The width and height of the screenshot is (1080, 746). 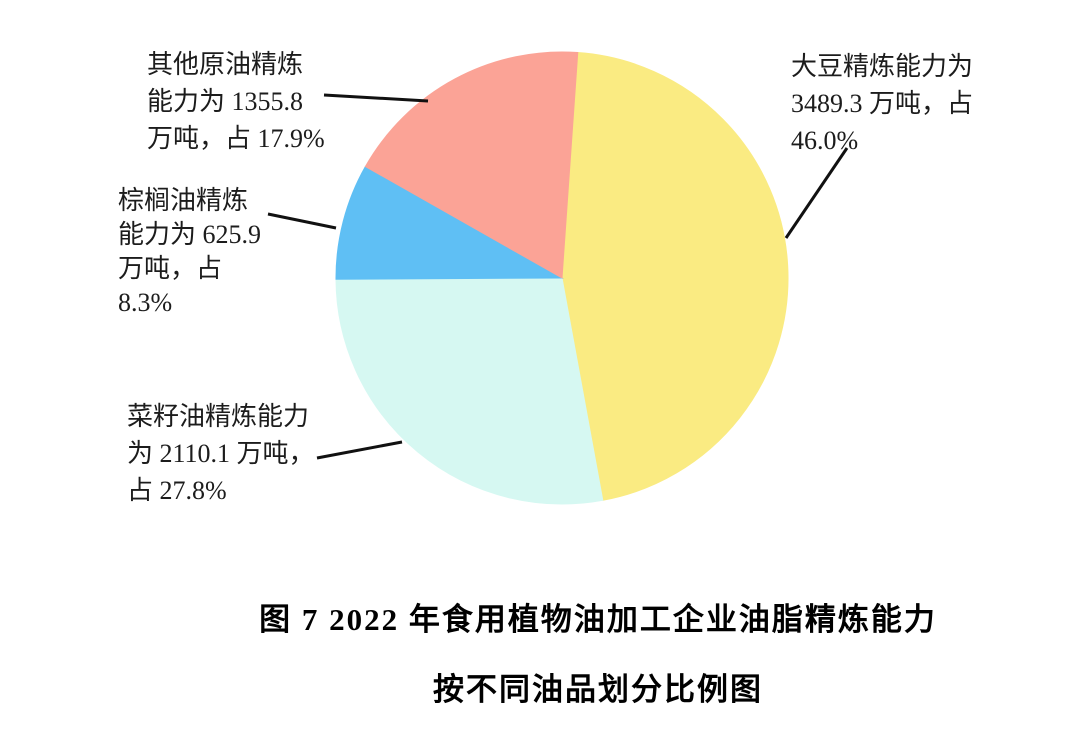 What do you see at coordinates (190, 234) in the screenshot?
I see `callout-line: 能力为 625.9` at bounding box center [190, 234].